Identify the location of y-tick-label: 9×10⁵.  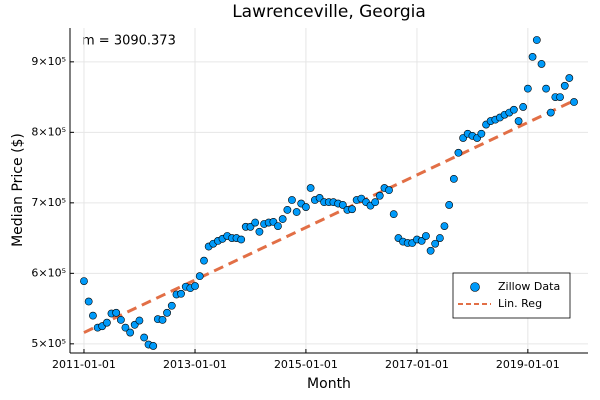
(48, 61).